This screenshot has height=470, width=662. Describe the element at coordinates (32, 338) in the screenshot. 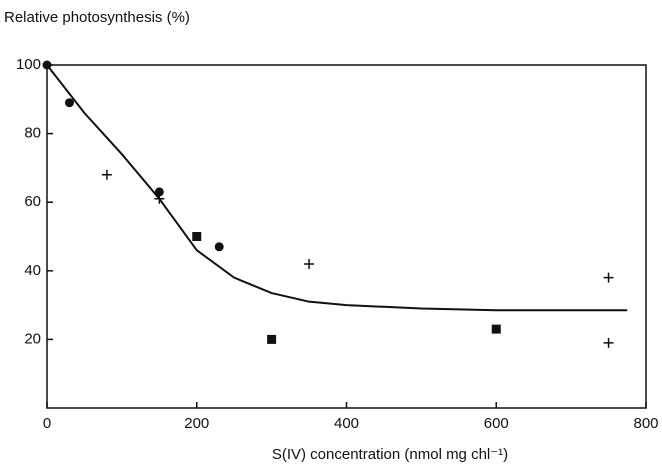

I see `y-tick-label: 20` at that location.